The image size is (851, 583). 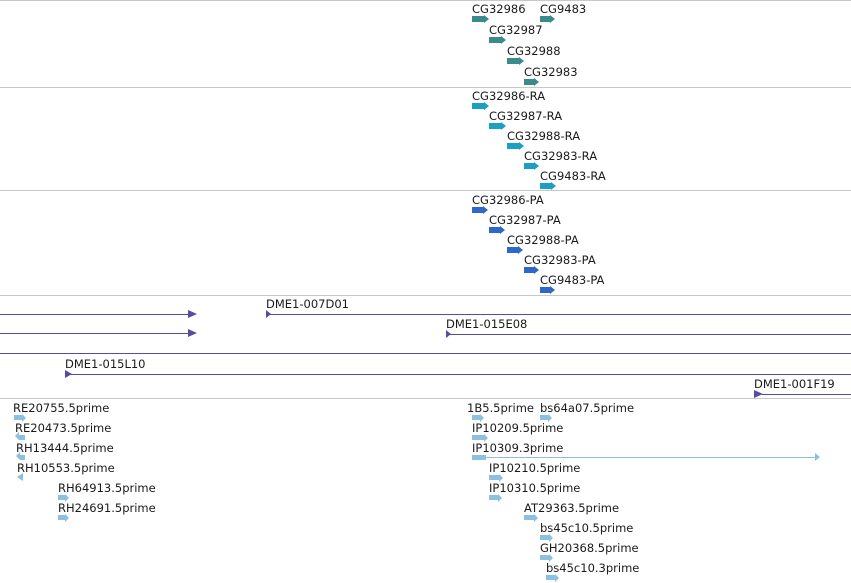 I want to click on gene-label: CG9483, so click(x=563, y=9).